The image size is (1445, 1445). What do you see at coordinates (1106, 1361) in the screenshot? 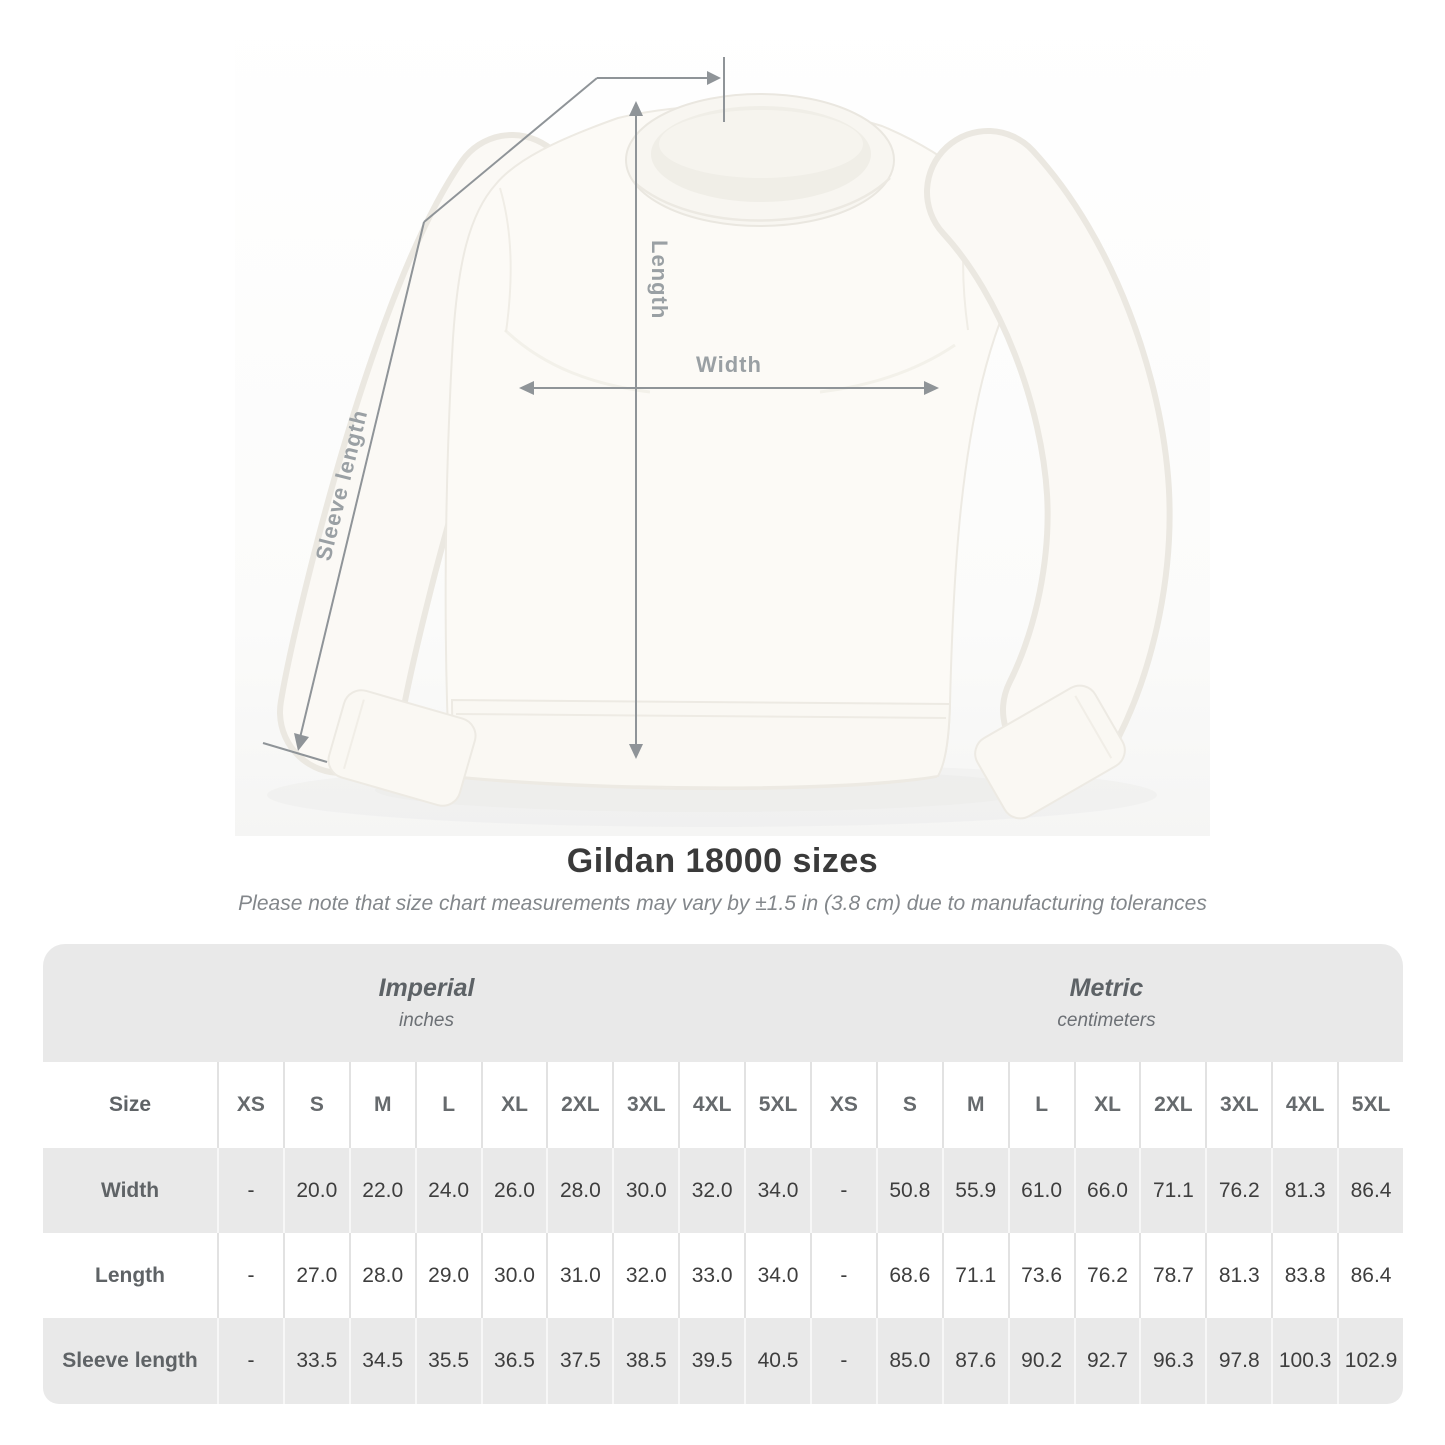
I see `table-cell: 92.7` at bounding box center [1106, 1361].